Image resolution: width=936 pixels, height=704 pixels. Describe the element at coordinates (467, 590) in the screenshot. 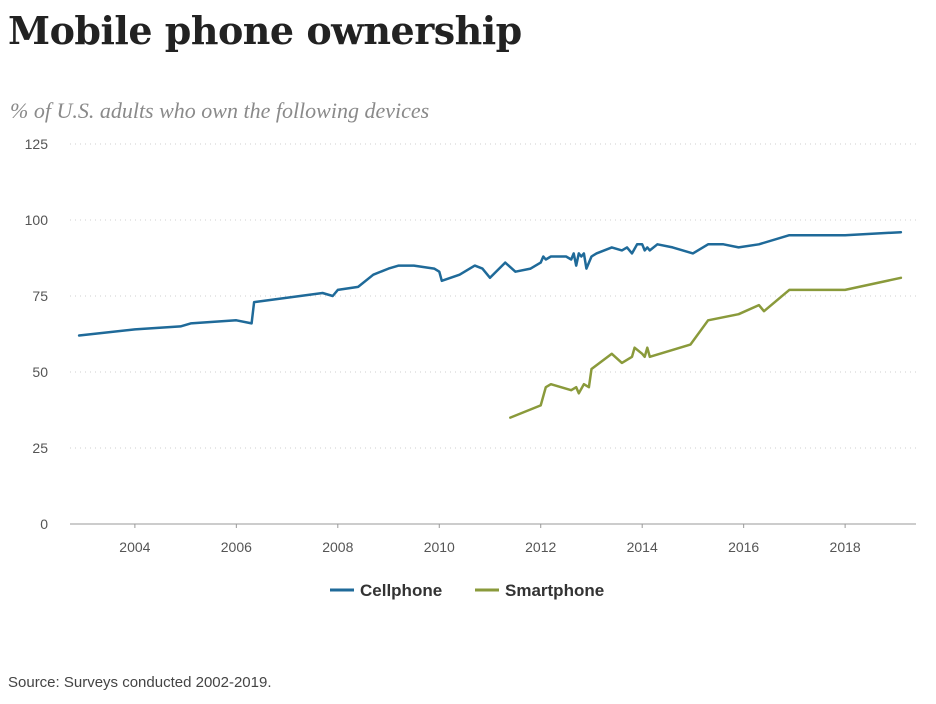

I see `legend: Cellphone Smartphone` at that location.